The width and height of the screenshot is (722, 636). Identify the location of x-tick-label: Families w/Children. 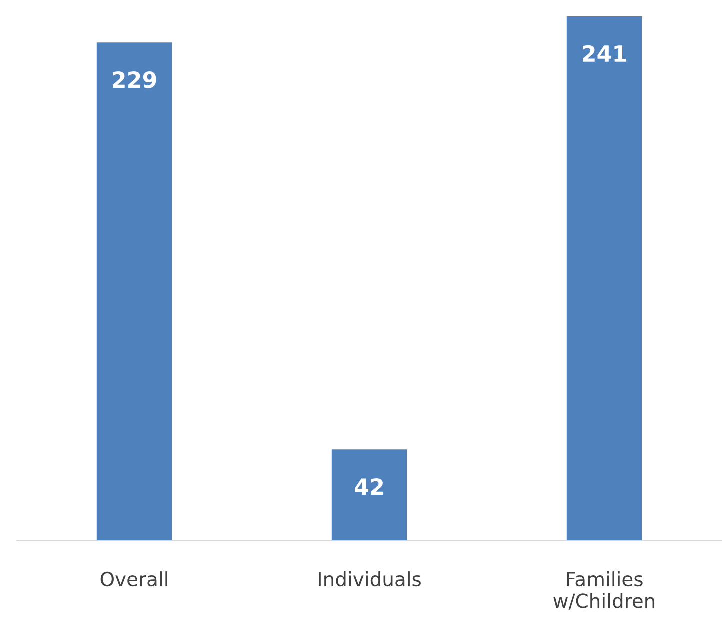
(604, 591).